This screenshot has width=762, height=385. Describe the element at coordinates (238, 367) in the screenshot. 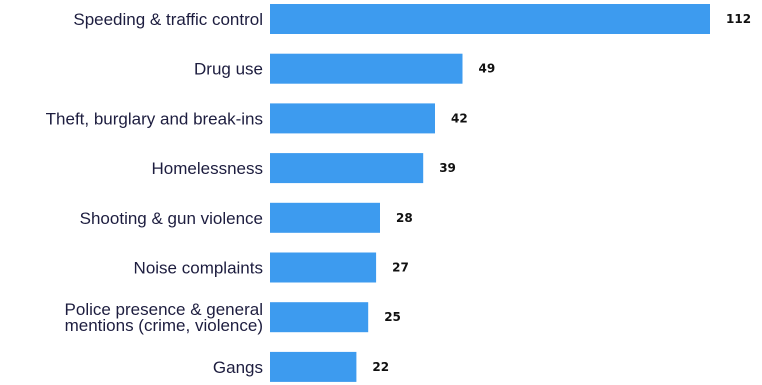

I see `category-label: Gangs` at that location.